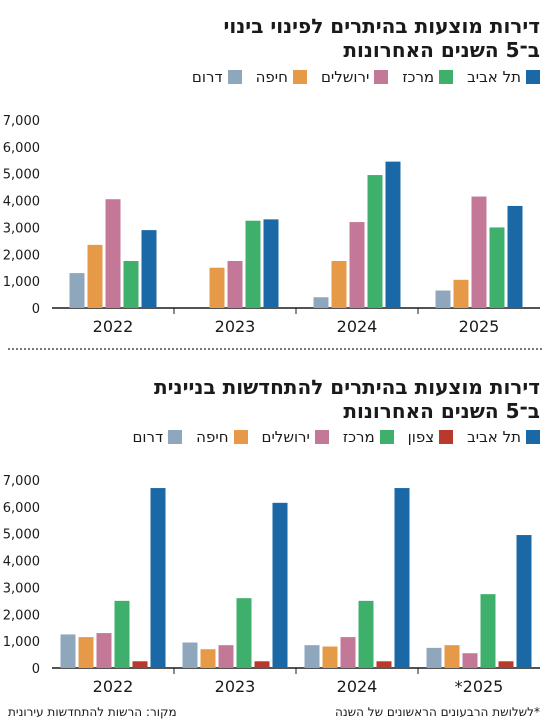 This screenshot has width=550, height=725. I want to click on x-tick-label: 2025, so click(479, 326).